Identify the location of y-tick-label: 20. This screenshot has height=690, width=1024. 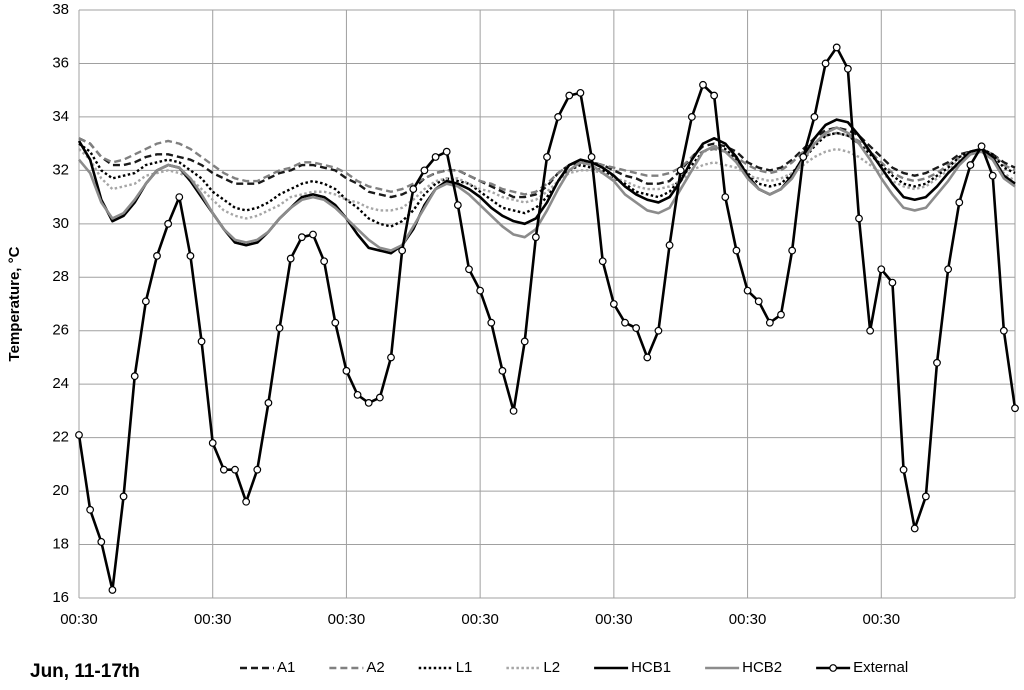
(60, 490).